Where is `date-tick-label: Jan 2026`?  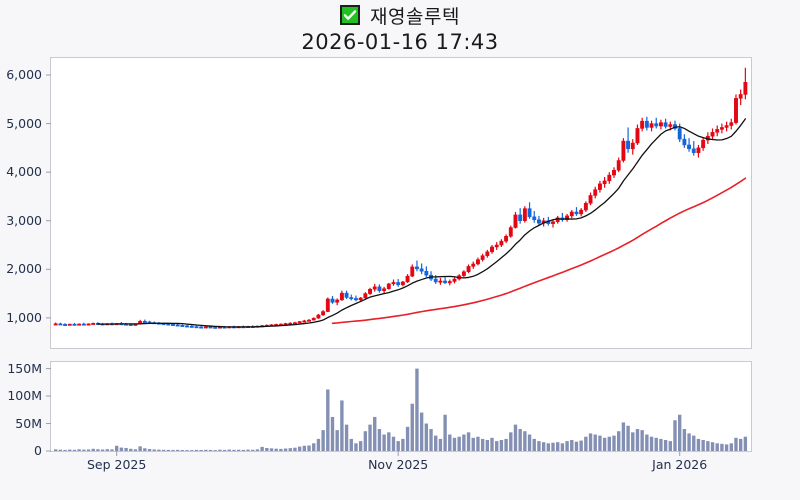
date-tick-label: Jan 2026 is located at coordinates (680, 464).